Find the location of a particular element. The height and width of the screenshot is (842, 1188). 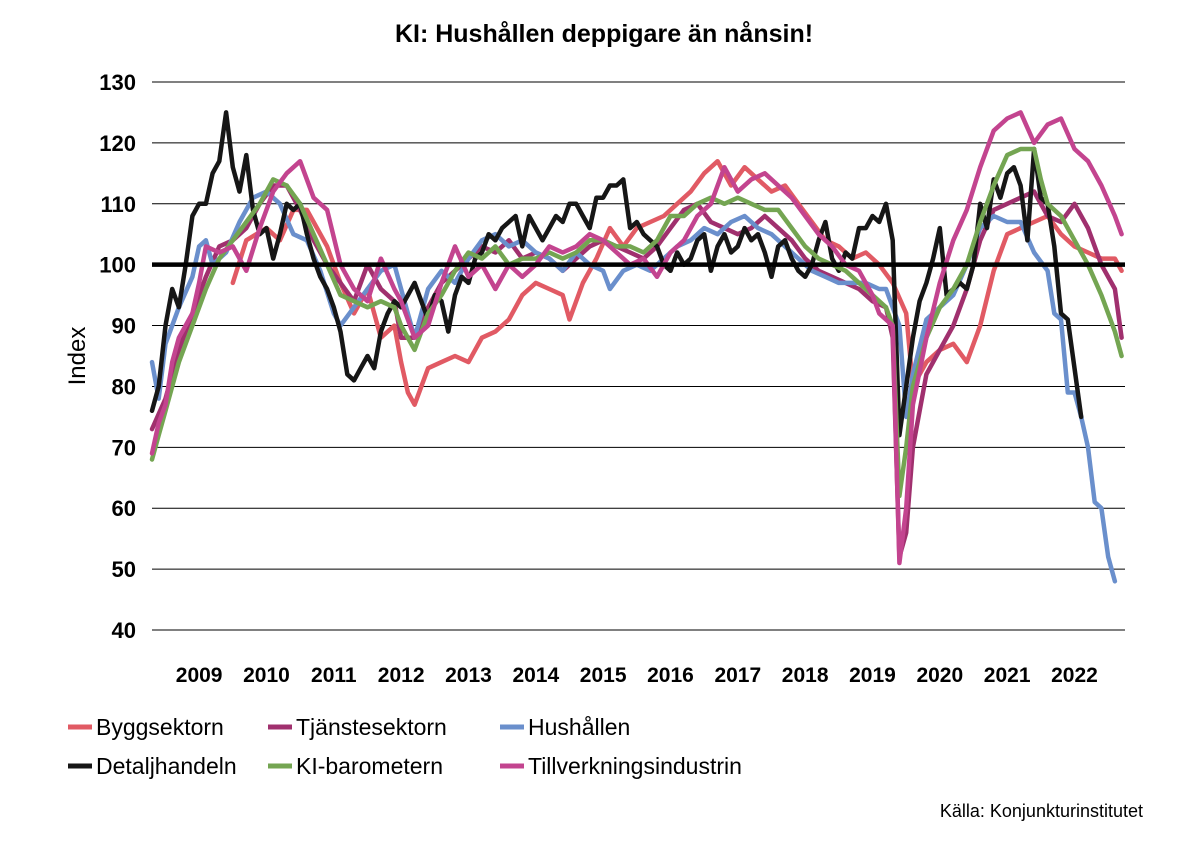

x-tick-label: 2016 is located at coordinates (670, 675).